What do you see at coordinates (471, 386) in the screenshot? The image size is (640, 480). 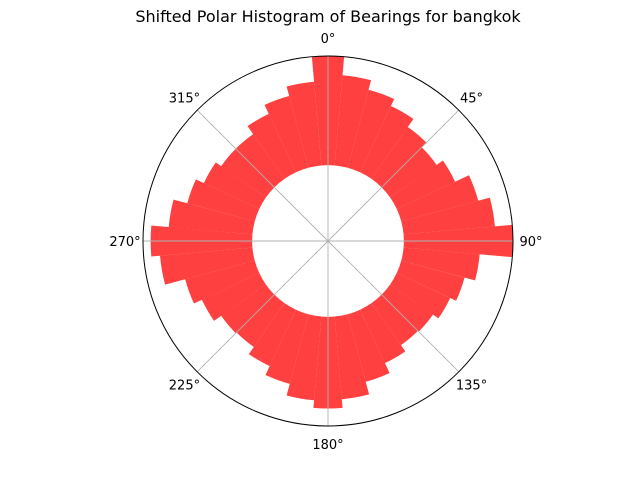 I see `tick-label-135: 135°` at bounding box center [471, 386].